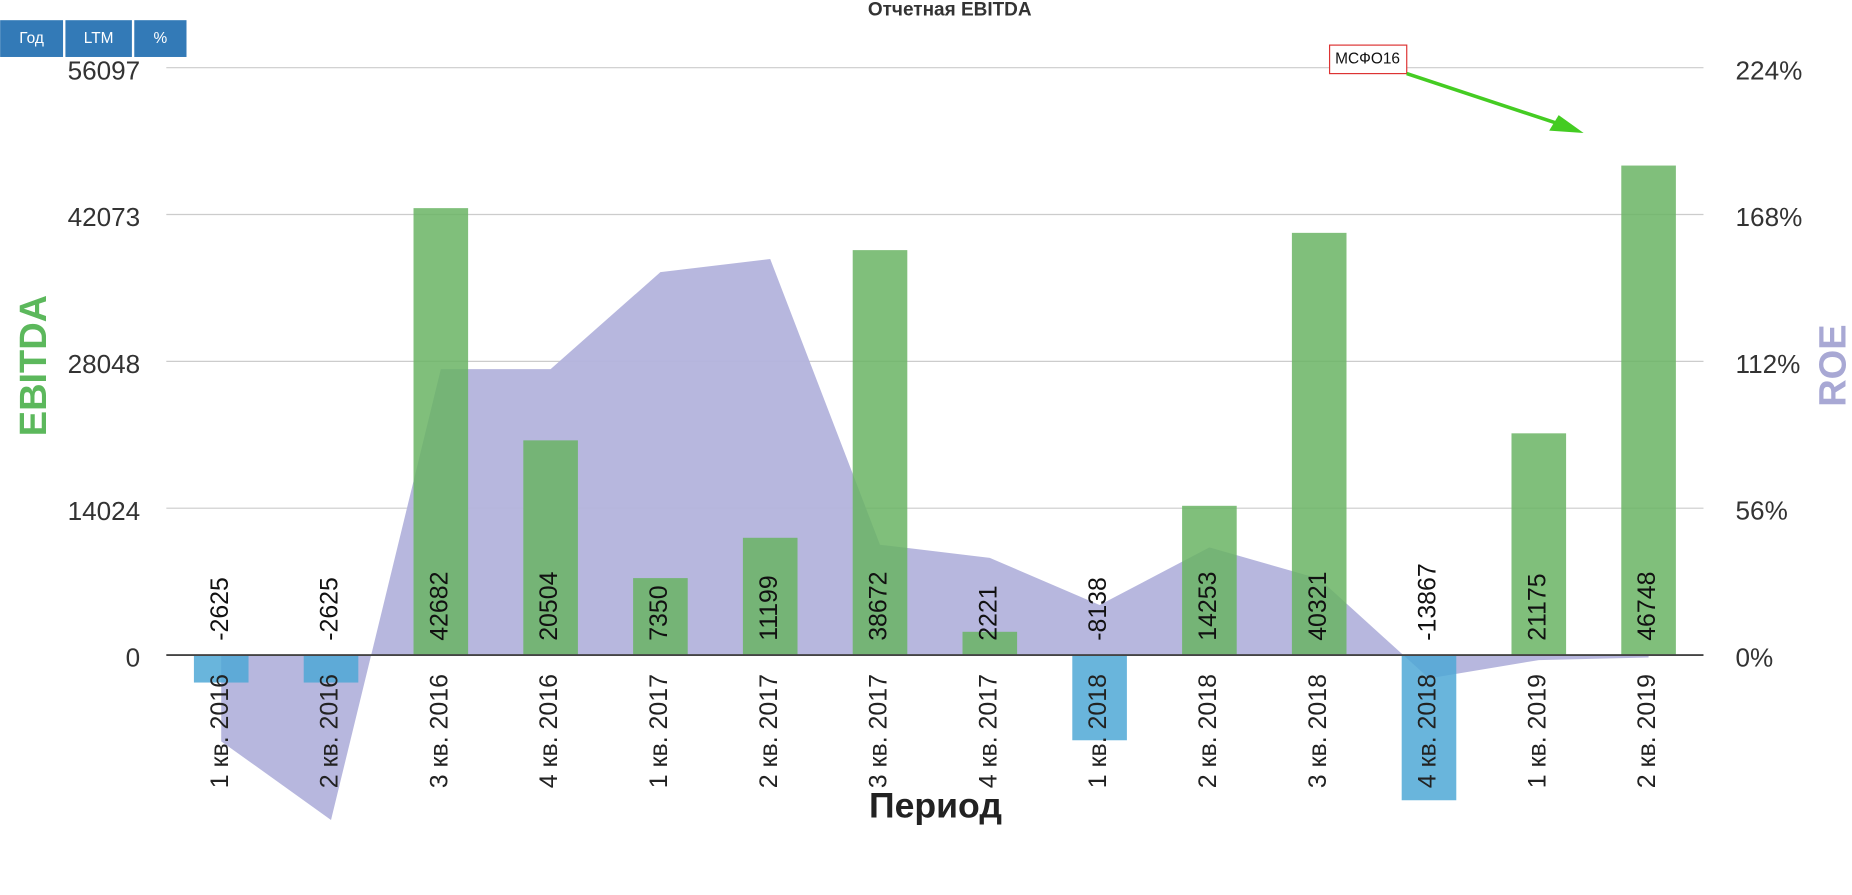  Describe the element at coordinates (1428, 731) in the screenshot. I see `x-tick-label: 4 кв. 2018` at that location.